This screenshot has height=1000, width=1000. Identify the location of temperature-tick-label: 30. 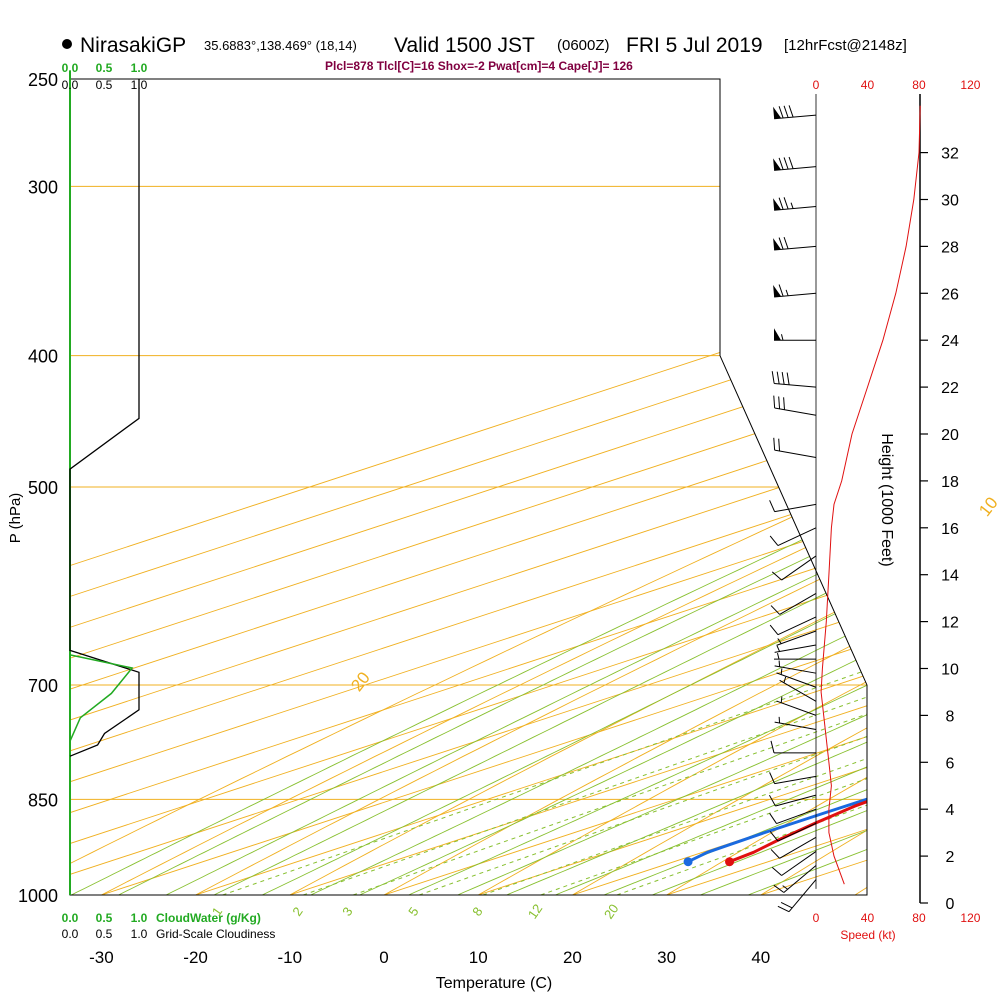
(666, 957).